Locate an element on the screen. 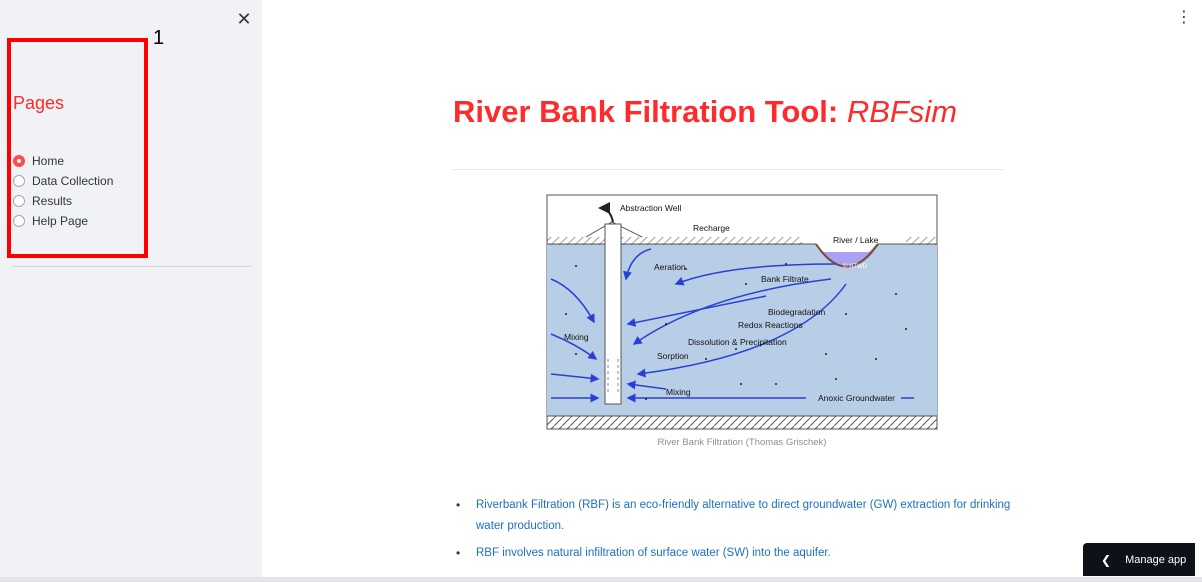 Image resolution: width=1202 pixels, height=582 pixels. sidebar-item-data-collection: Data Collection is located at coordinates (63, 181).